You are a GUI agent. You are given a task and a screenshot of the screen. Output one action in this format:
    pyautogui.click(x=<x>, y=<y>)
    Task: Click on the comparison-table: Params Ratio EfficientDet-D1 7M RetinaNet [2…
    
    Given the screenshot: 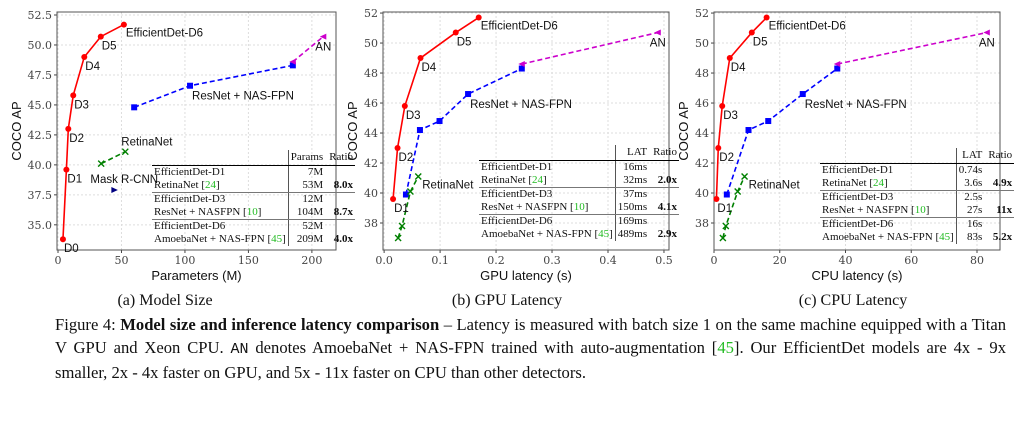 What is the action you would take?
    pyautogui.click(x=254, y=198)
    